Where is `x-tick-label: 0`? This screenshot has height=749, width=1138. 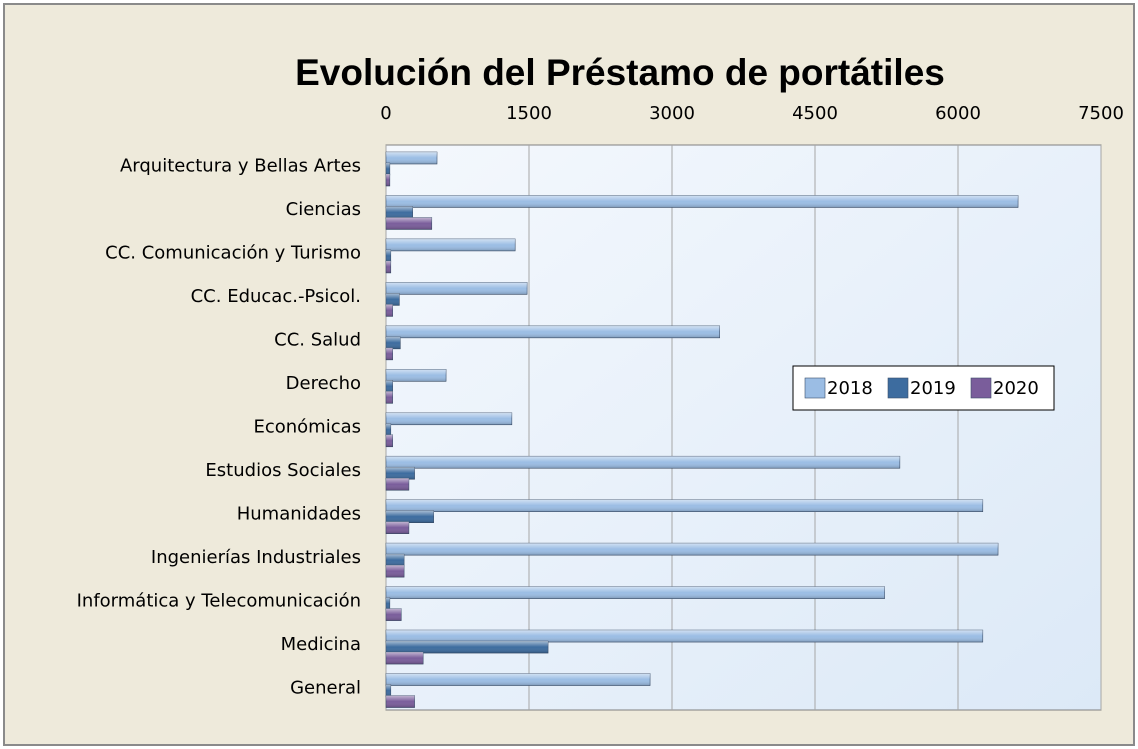 x-tick-label: 0 is located at coordinates (385, 113).